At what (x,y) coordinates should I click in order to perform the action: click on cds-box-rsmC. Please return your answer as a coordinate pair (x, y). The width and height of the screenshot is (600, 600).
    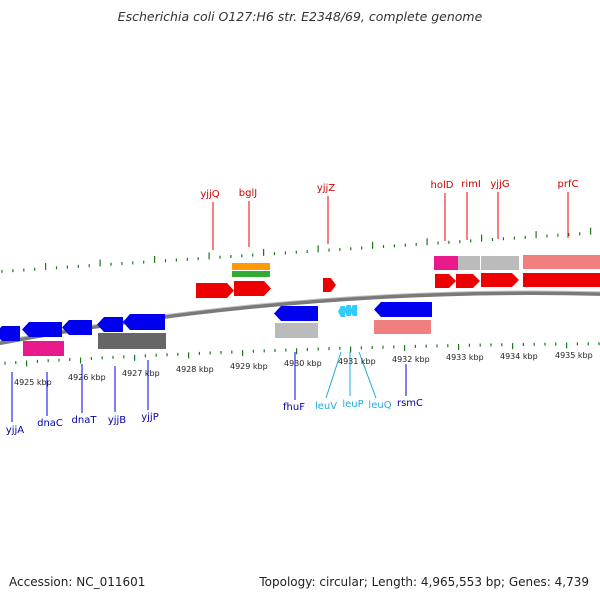
    Looking at the image, I should click on (402, 327).